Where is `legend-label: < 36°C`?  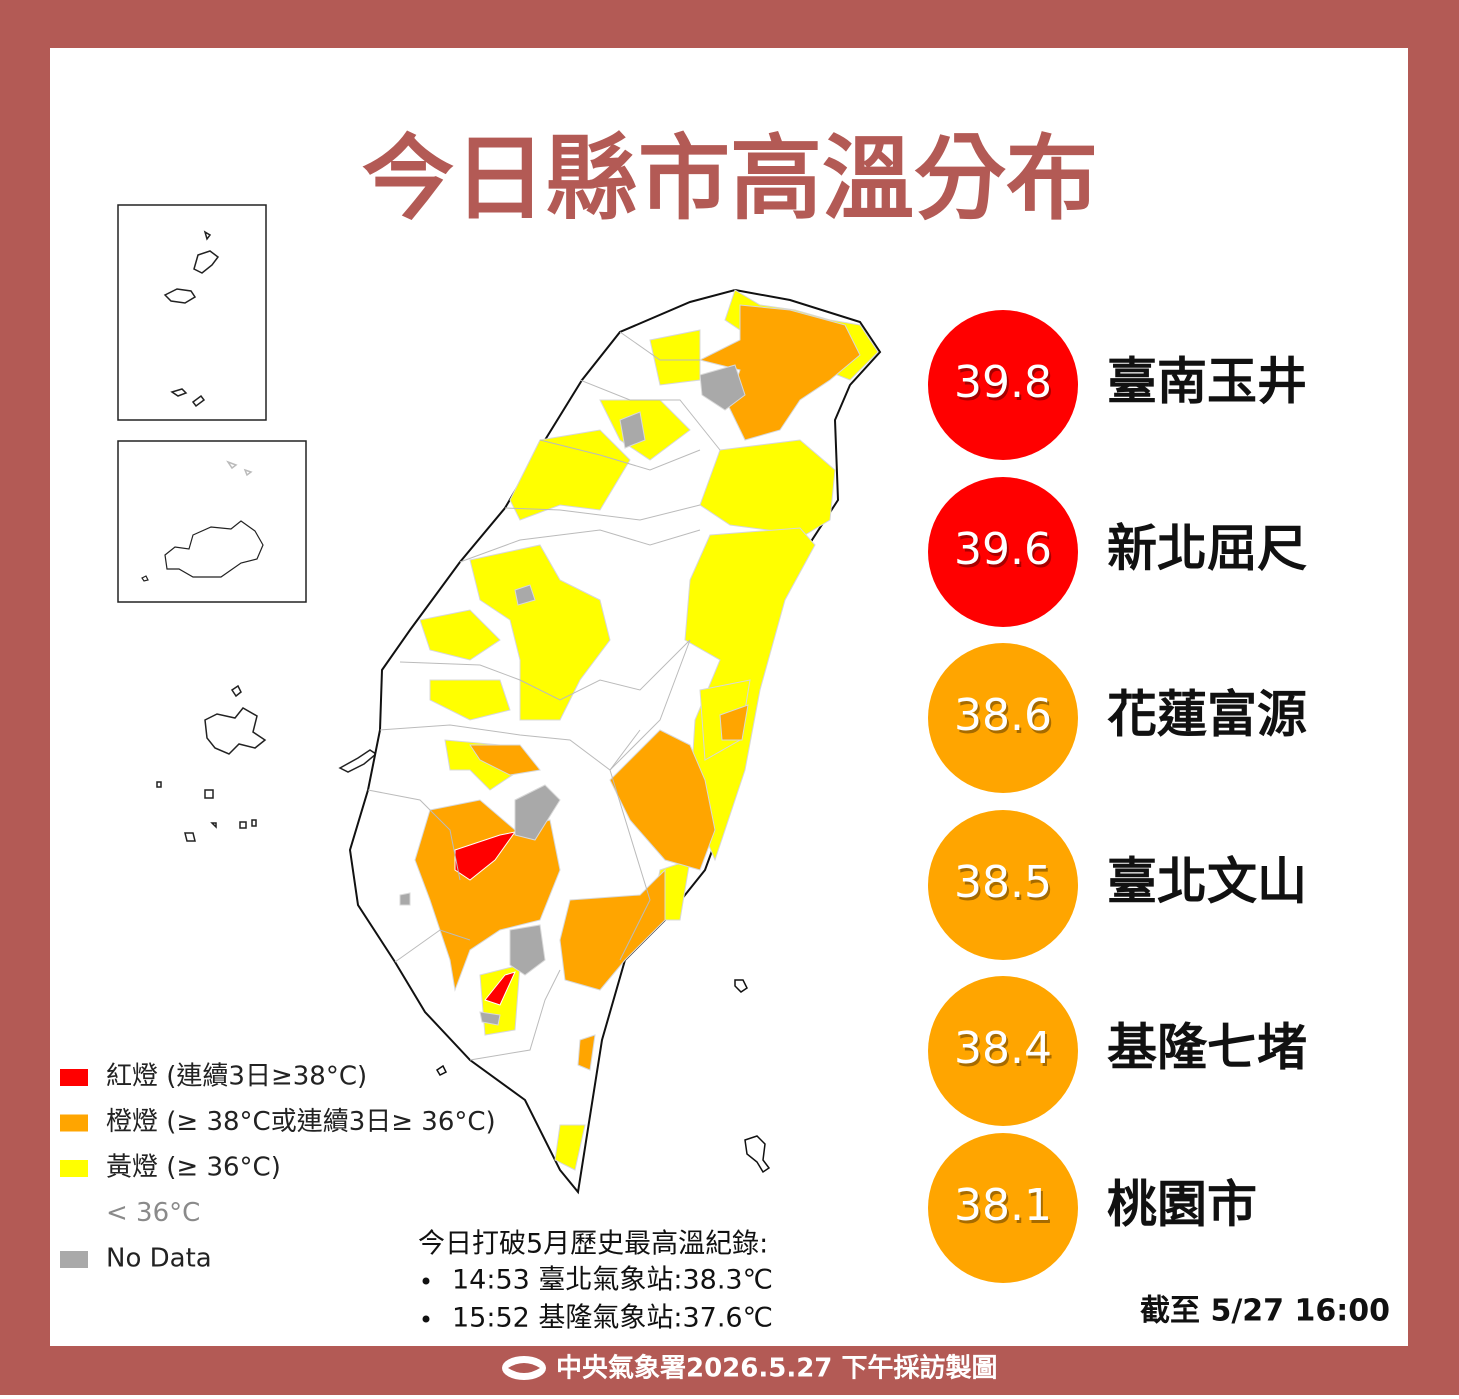
legend-label: < 36°C is located at coordinates (153, 1213).